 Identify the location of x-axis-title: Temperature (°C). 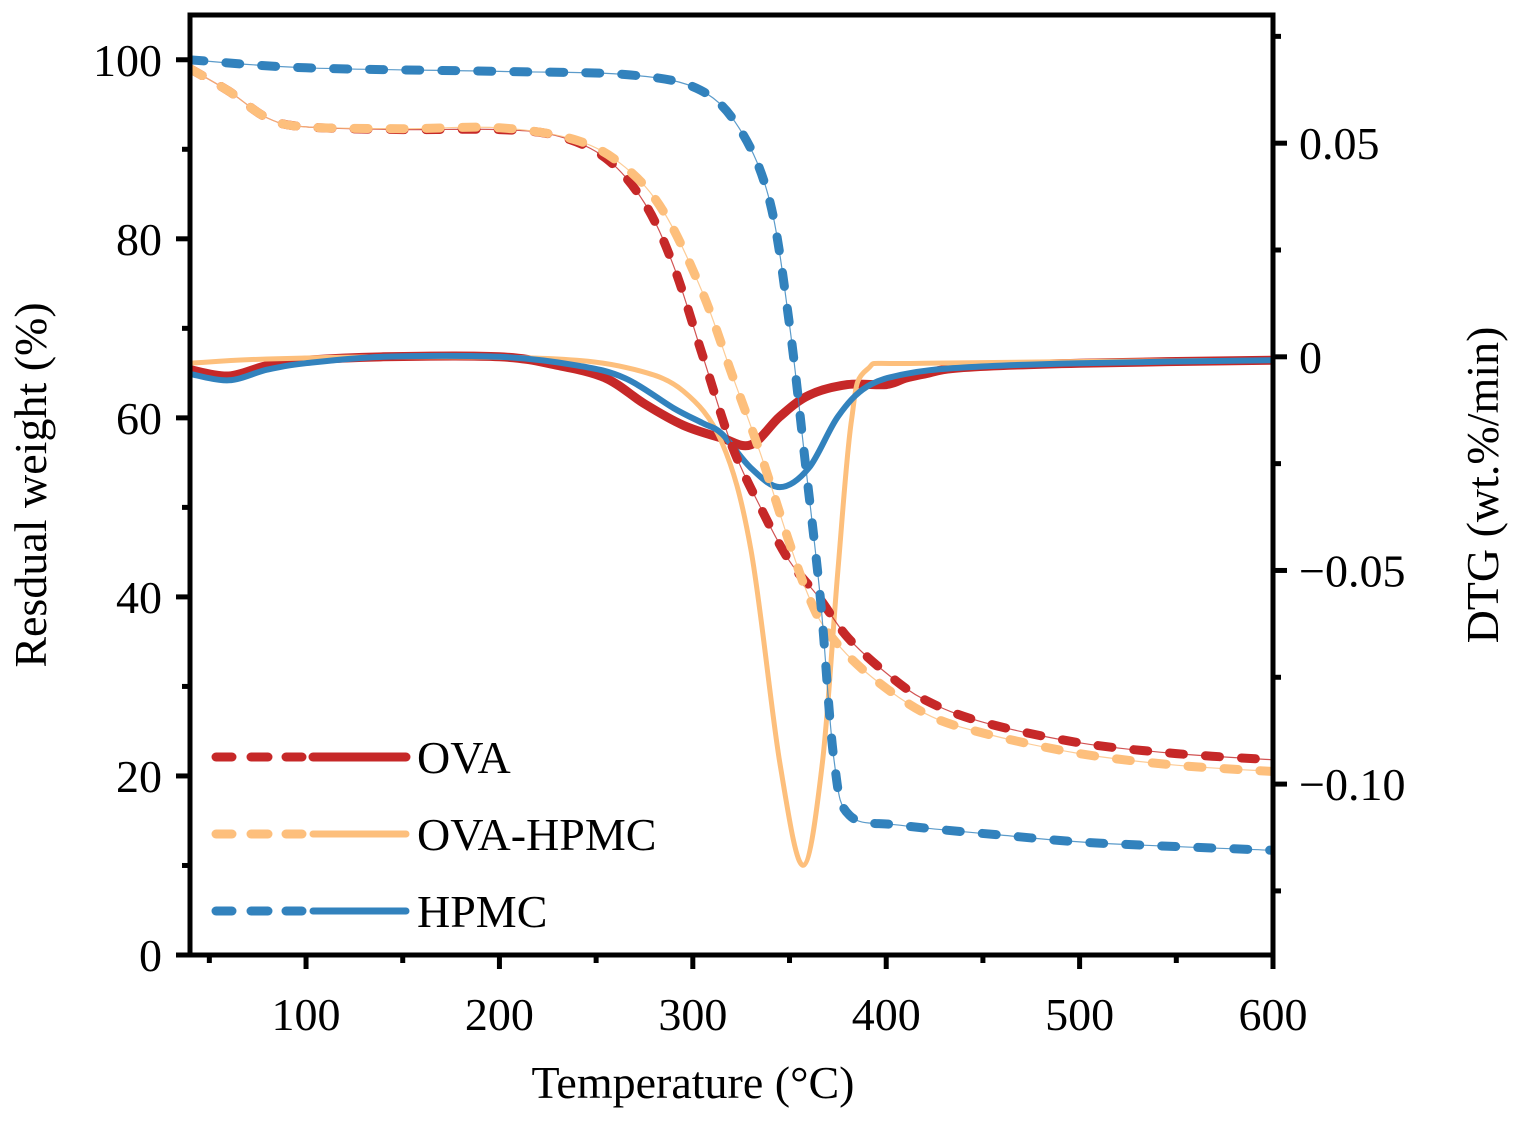
(693, 1082).